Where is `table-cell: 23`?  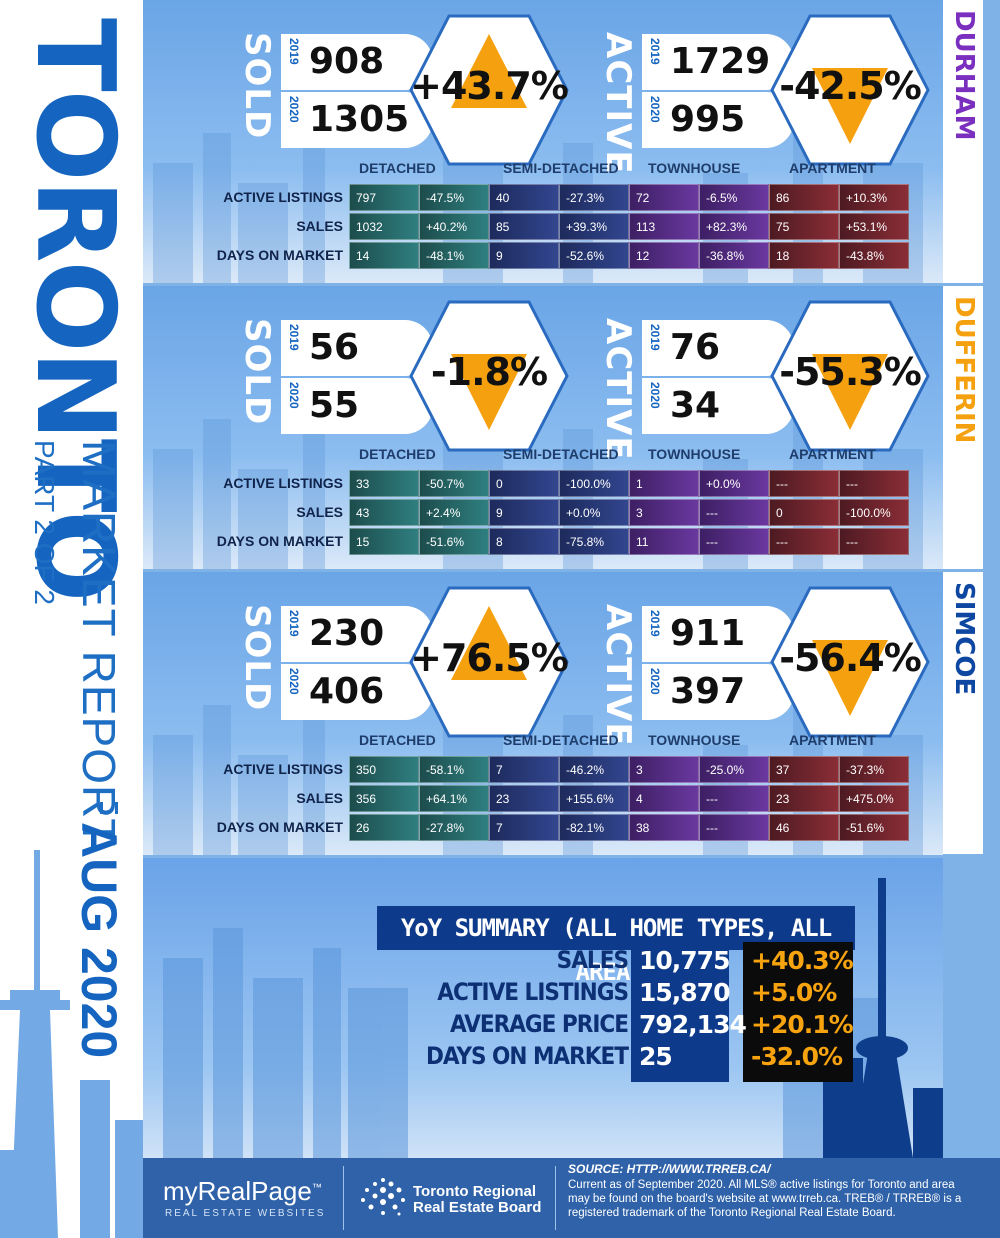 table-cell: 23 is located at coordinates (524, 798).